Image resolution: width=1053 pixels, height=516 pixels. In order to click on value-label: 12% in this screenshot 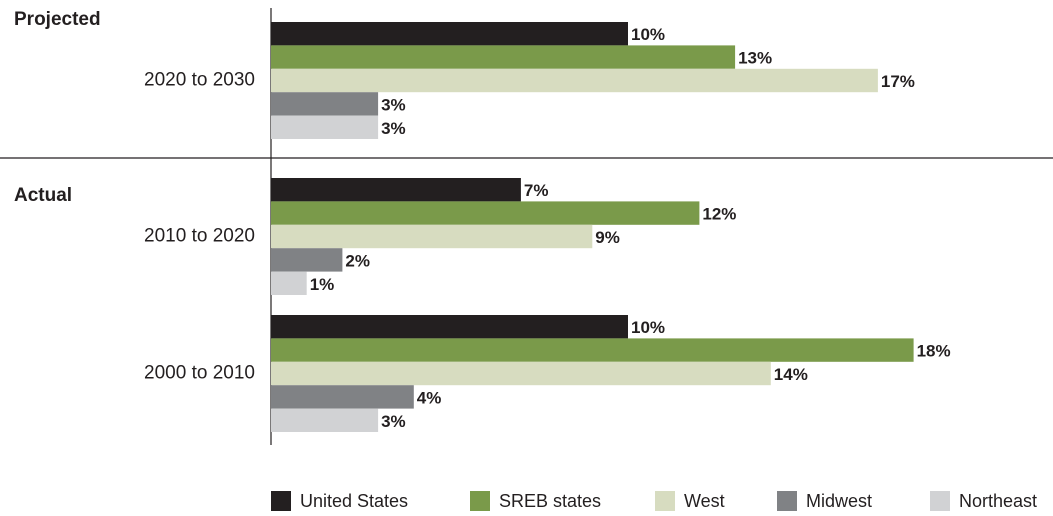, I will do `click(719, 214)`.